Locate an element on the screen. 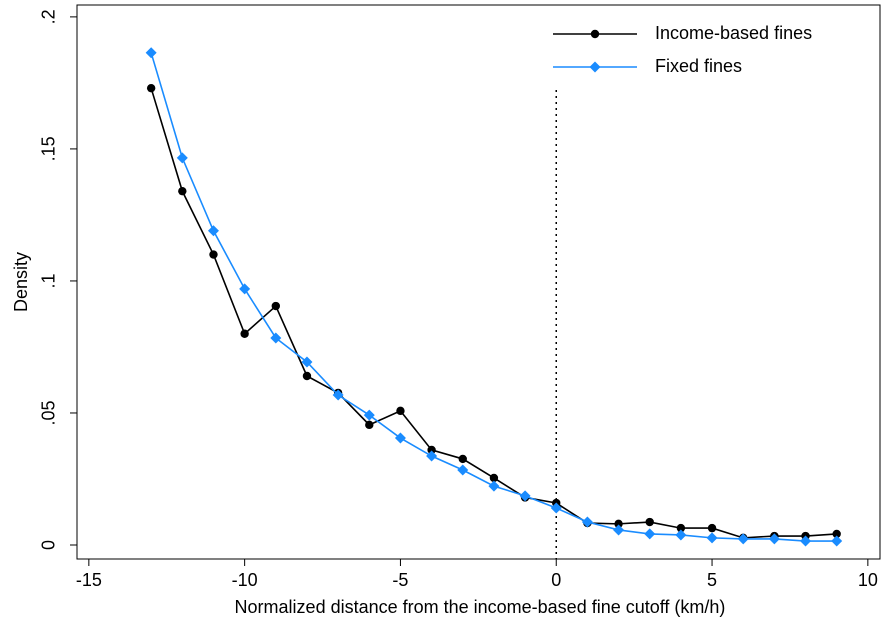 This screenshot has height=627, width=885. x-tick-label: -5 is located at coordinates (400, 580).